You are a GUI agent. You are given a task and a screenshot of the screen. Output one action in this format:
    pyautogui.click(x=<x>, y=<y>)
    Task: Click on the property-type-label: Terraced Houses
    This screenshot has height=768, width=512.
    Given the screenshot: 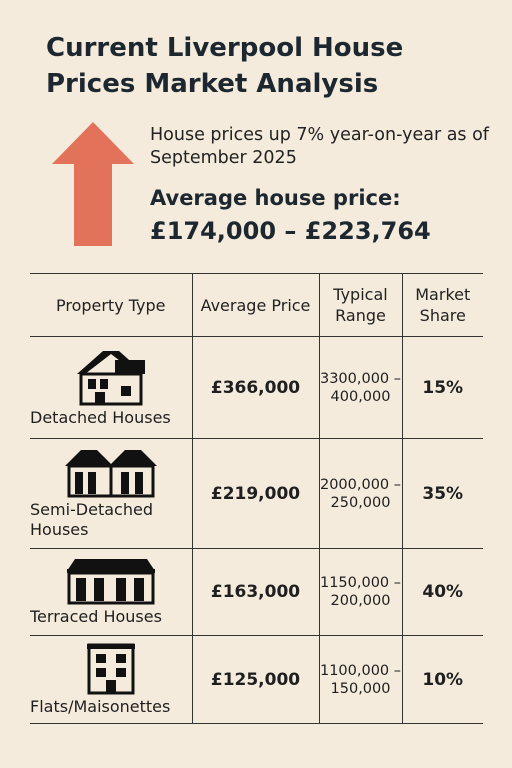 What is the action you would take?
    pyautogui.click(x=96, y=616)
    